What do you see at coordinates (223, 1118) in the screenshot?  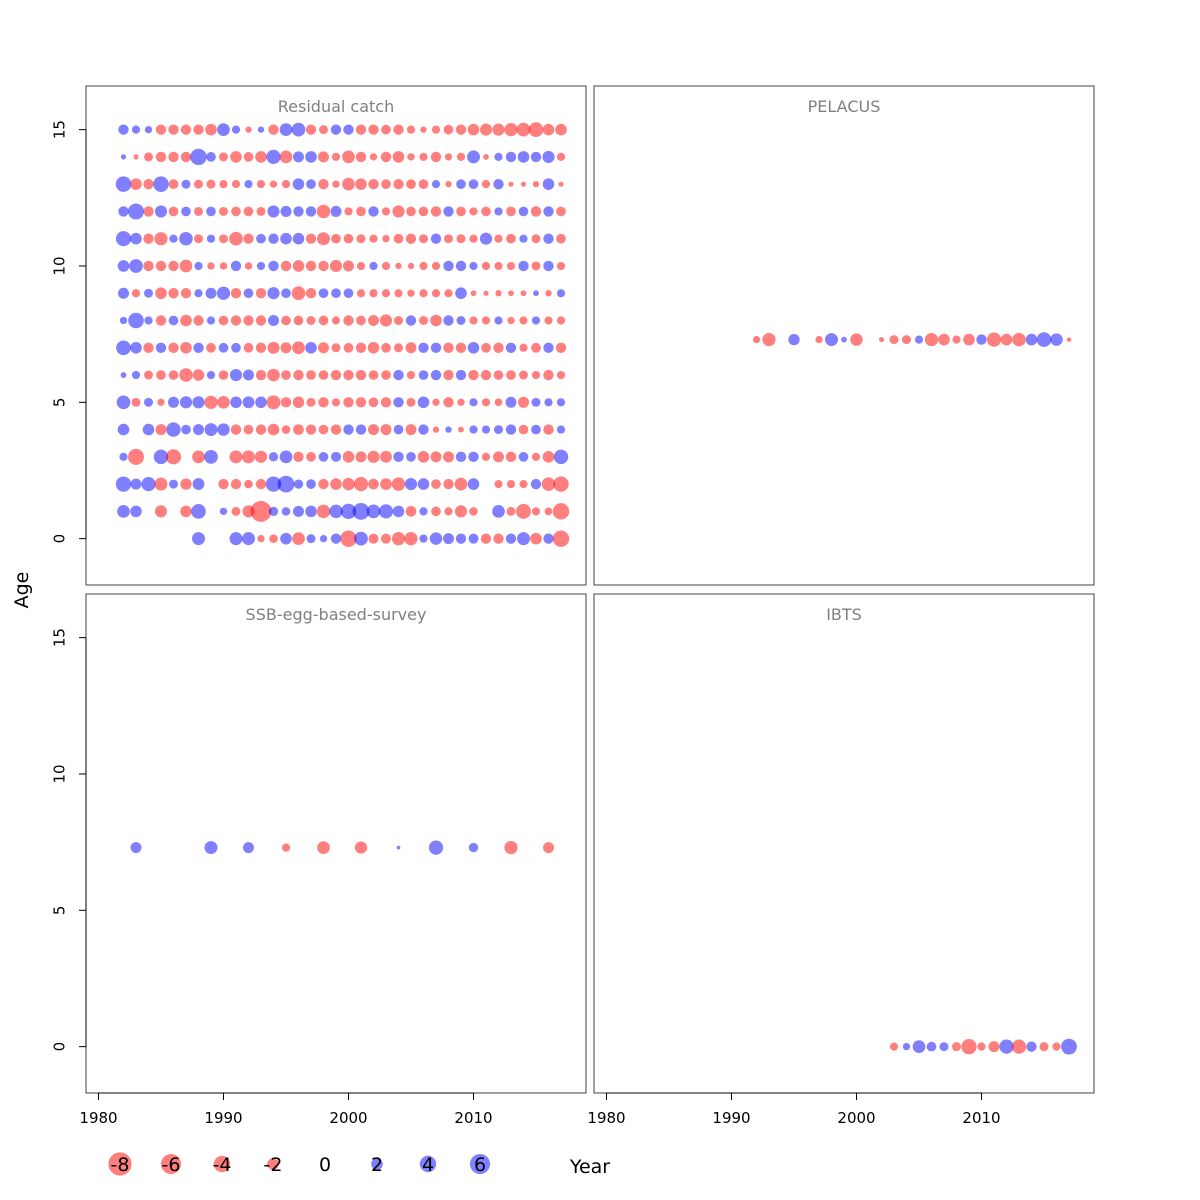 I see `x-tick-label: 1990` at bounding box center [223, 1118].